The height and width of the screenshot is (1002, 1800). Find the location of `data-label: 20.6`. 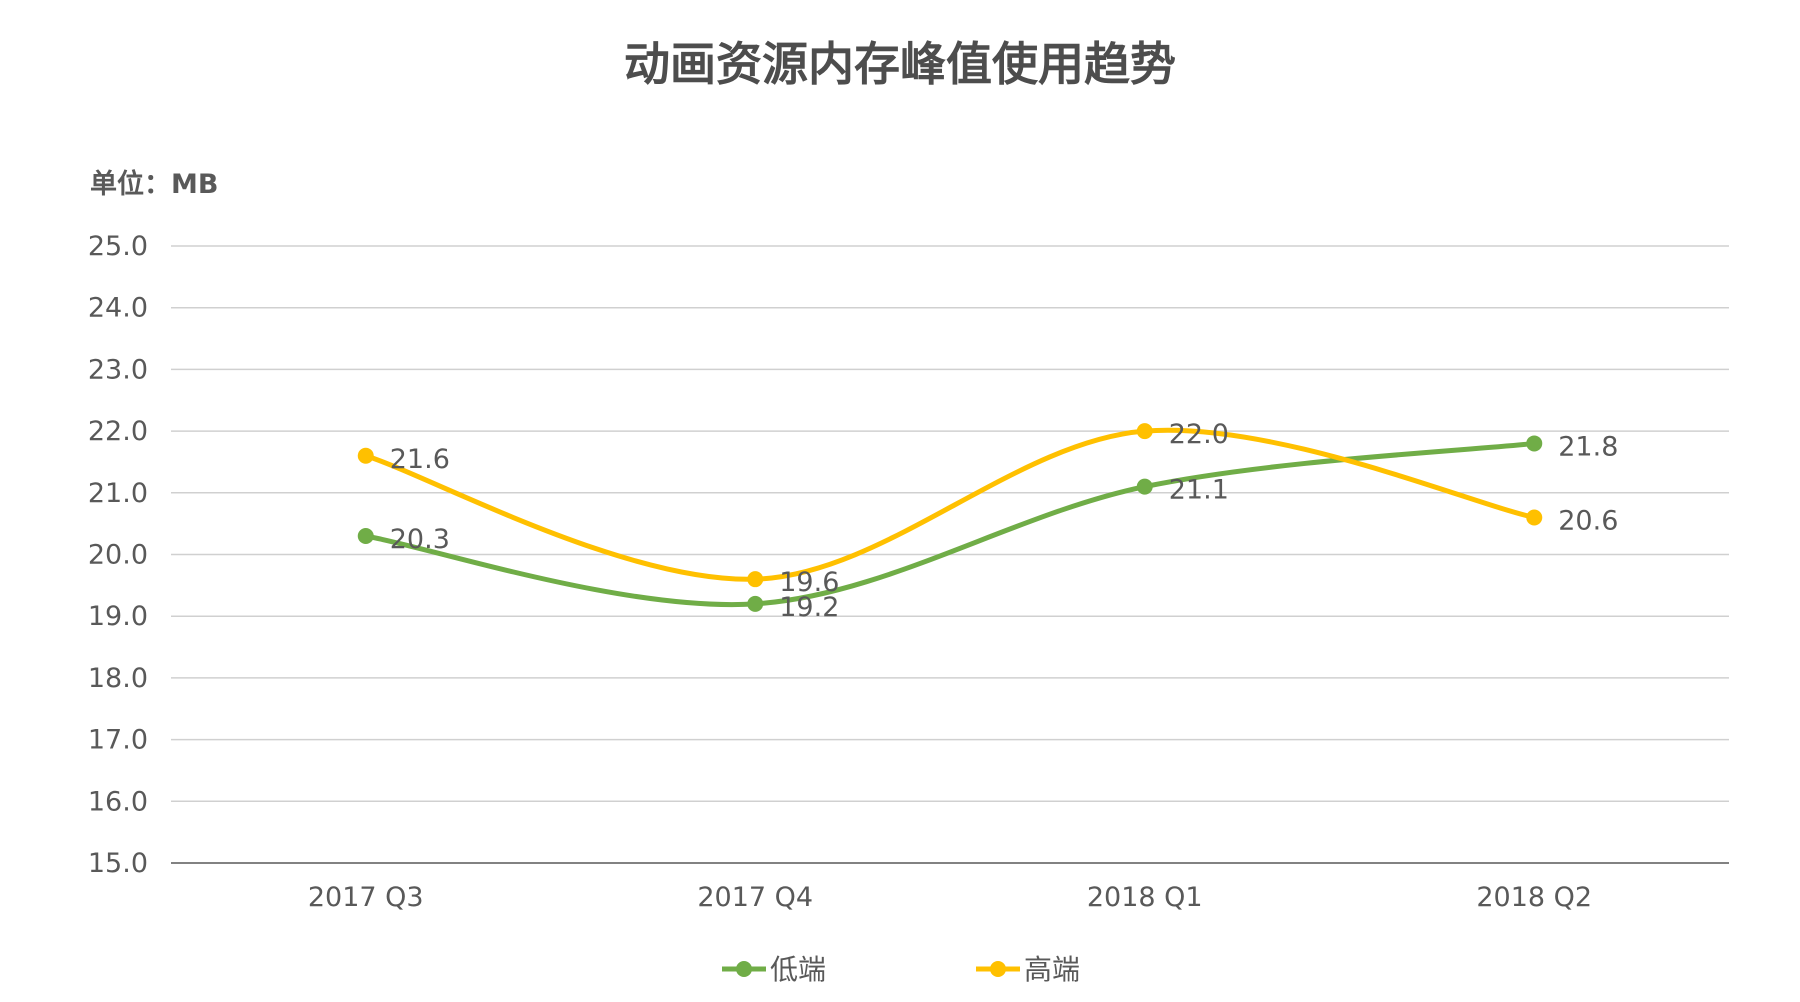

data-label: 20.6 is located at coordinates (1588, 520).